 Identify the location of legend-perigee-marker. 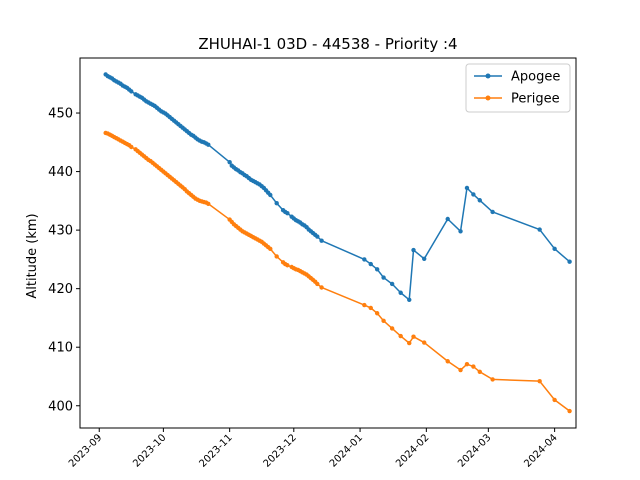
(488, 98).